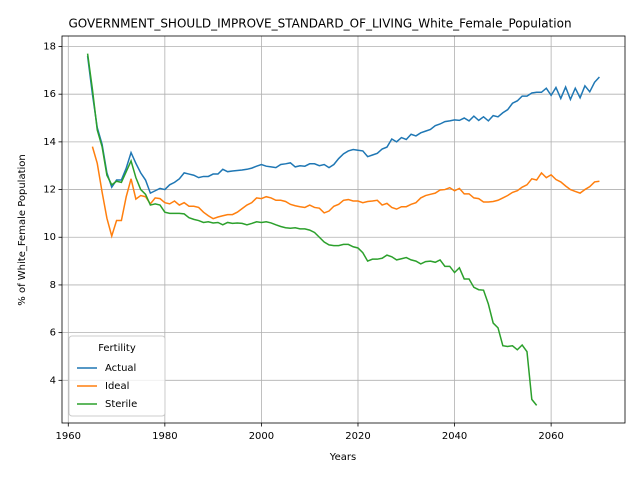 This screenshot has width=640, height=480. Describe the element at coordinates (49, 46) in the screenshot. I see `y-tick-label: 18` at that location.